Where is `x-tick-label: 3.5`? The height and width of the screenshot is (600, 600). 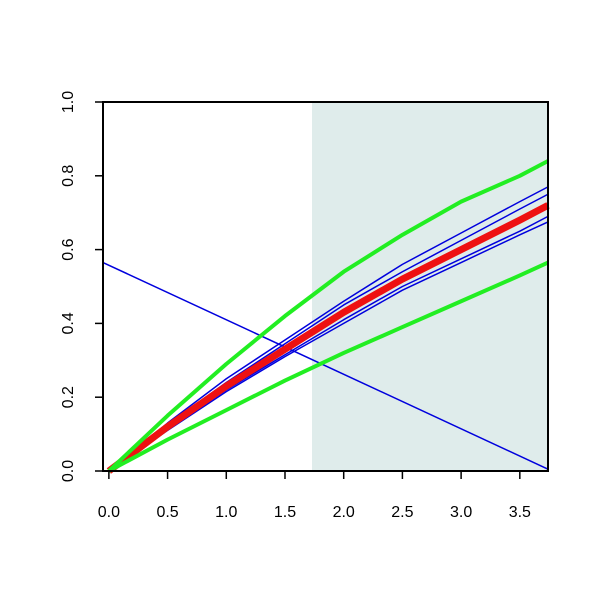
x-tick-label: 3.5 is located at coordinates (520, 512).